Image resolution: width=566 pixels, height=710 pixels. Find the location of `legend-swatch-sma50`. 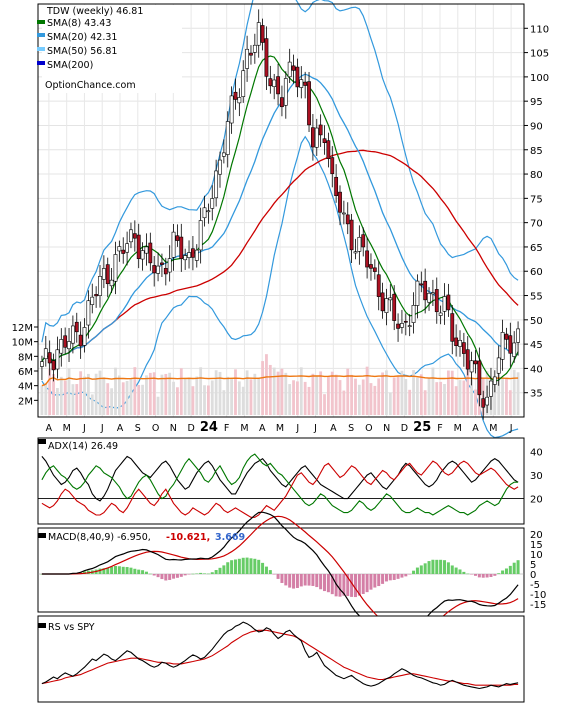

legend-swatch-sma50 is located at coordinates (41, 49).